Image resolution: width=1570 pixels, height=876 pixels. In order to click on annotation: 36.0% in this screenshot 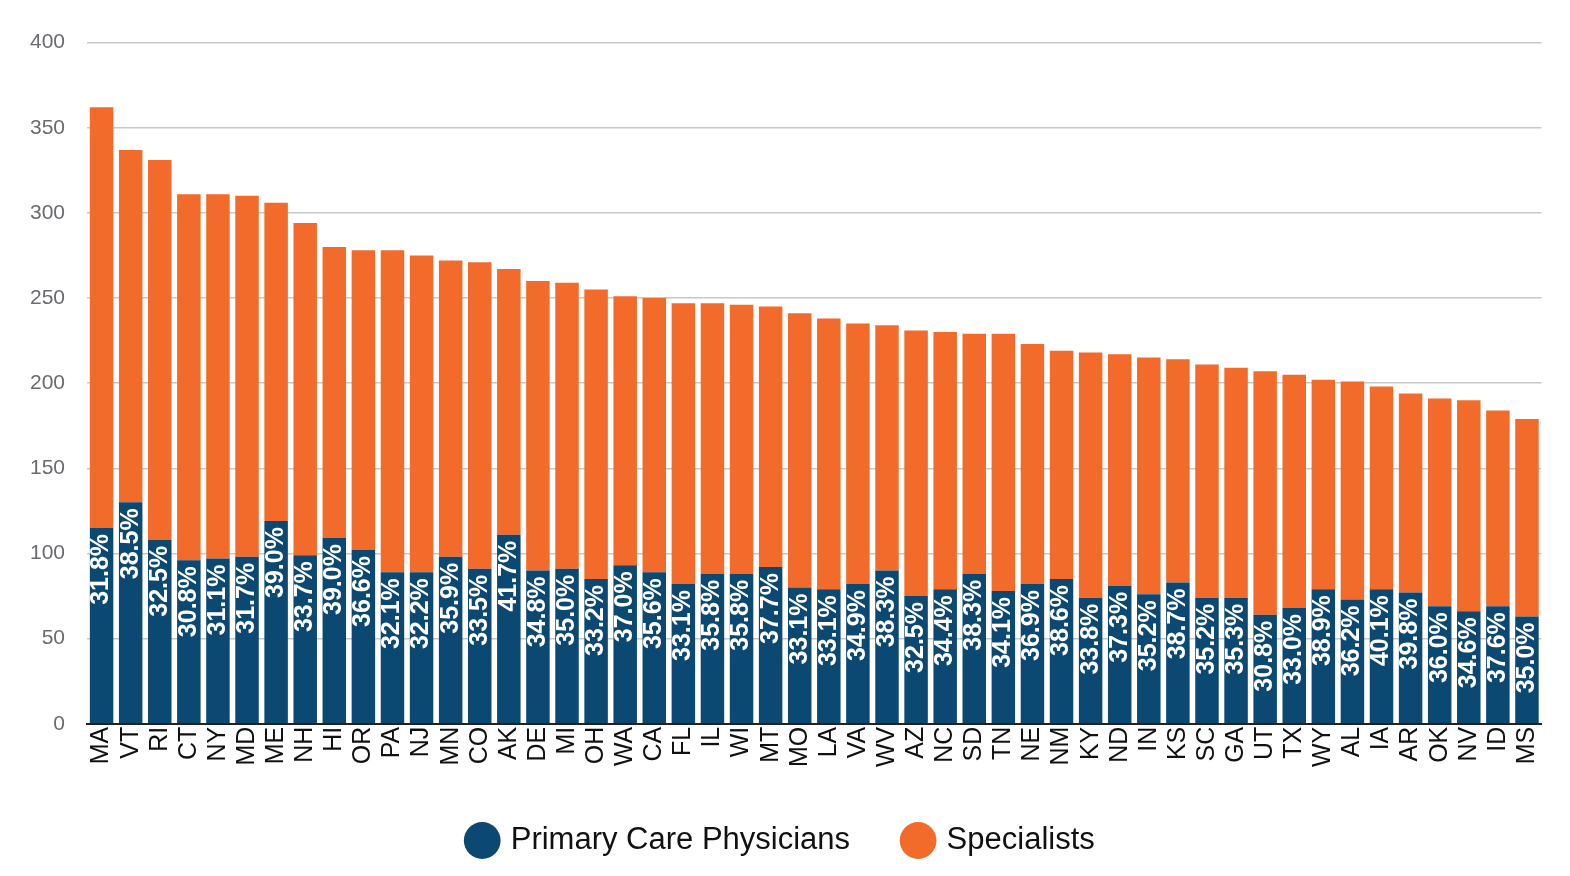, I will do `click(1437, 648)`.